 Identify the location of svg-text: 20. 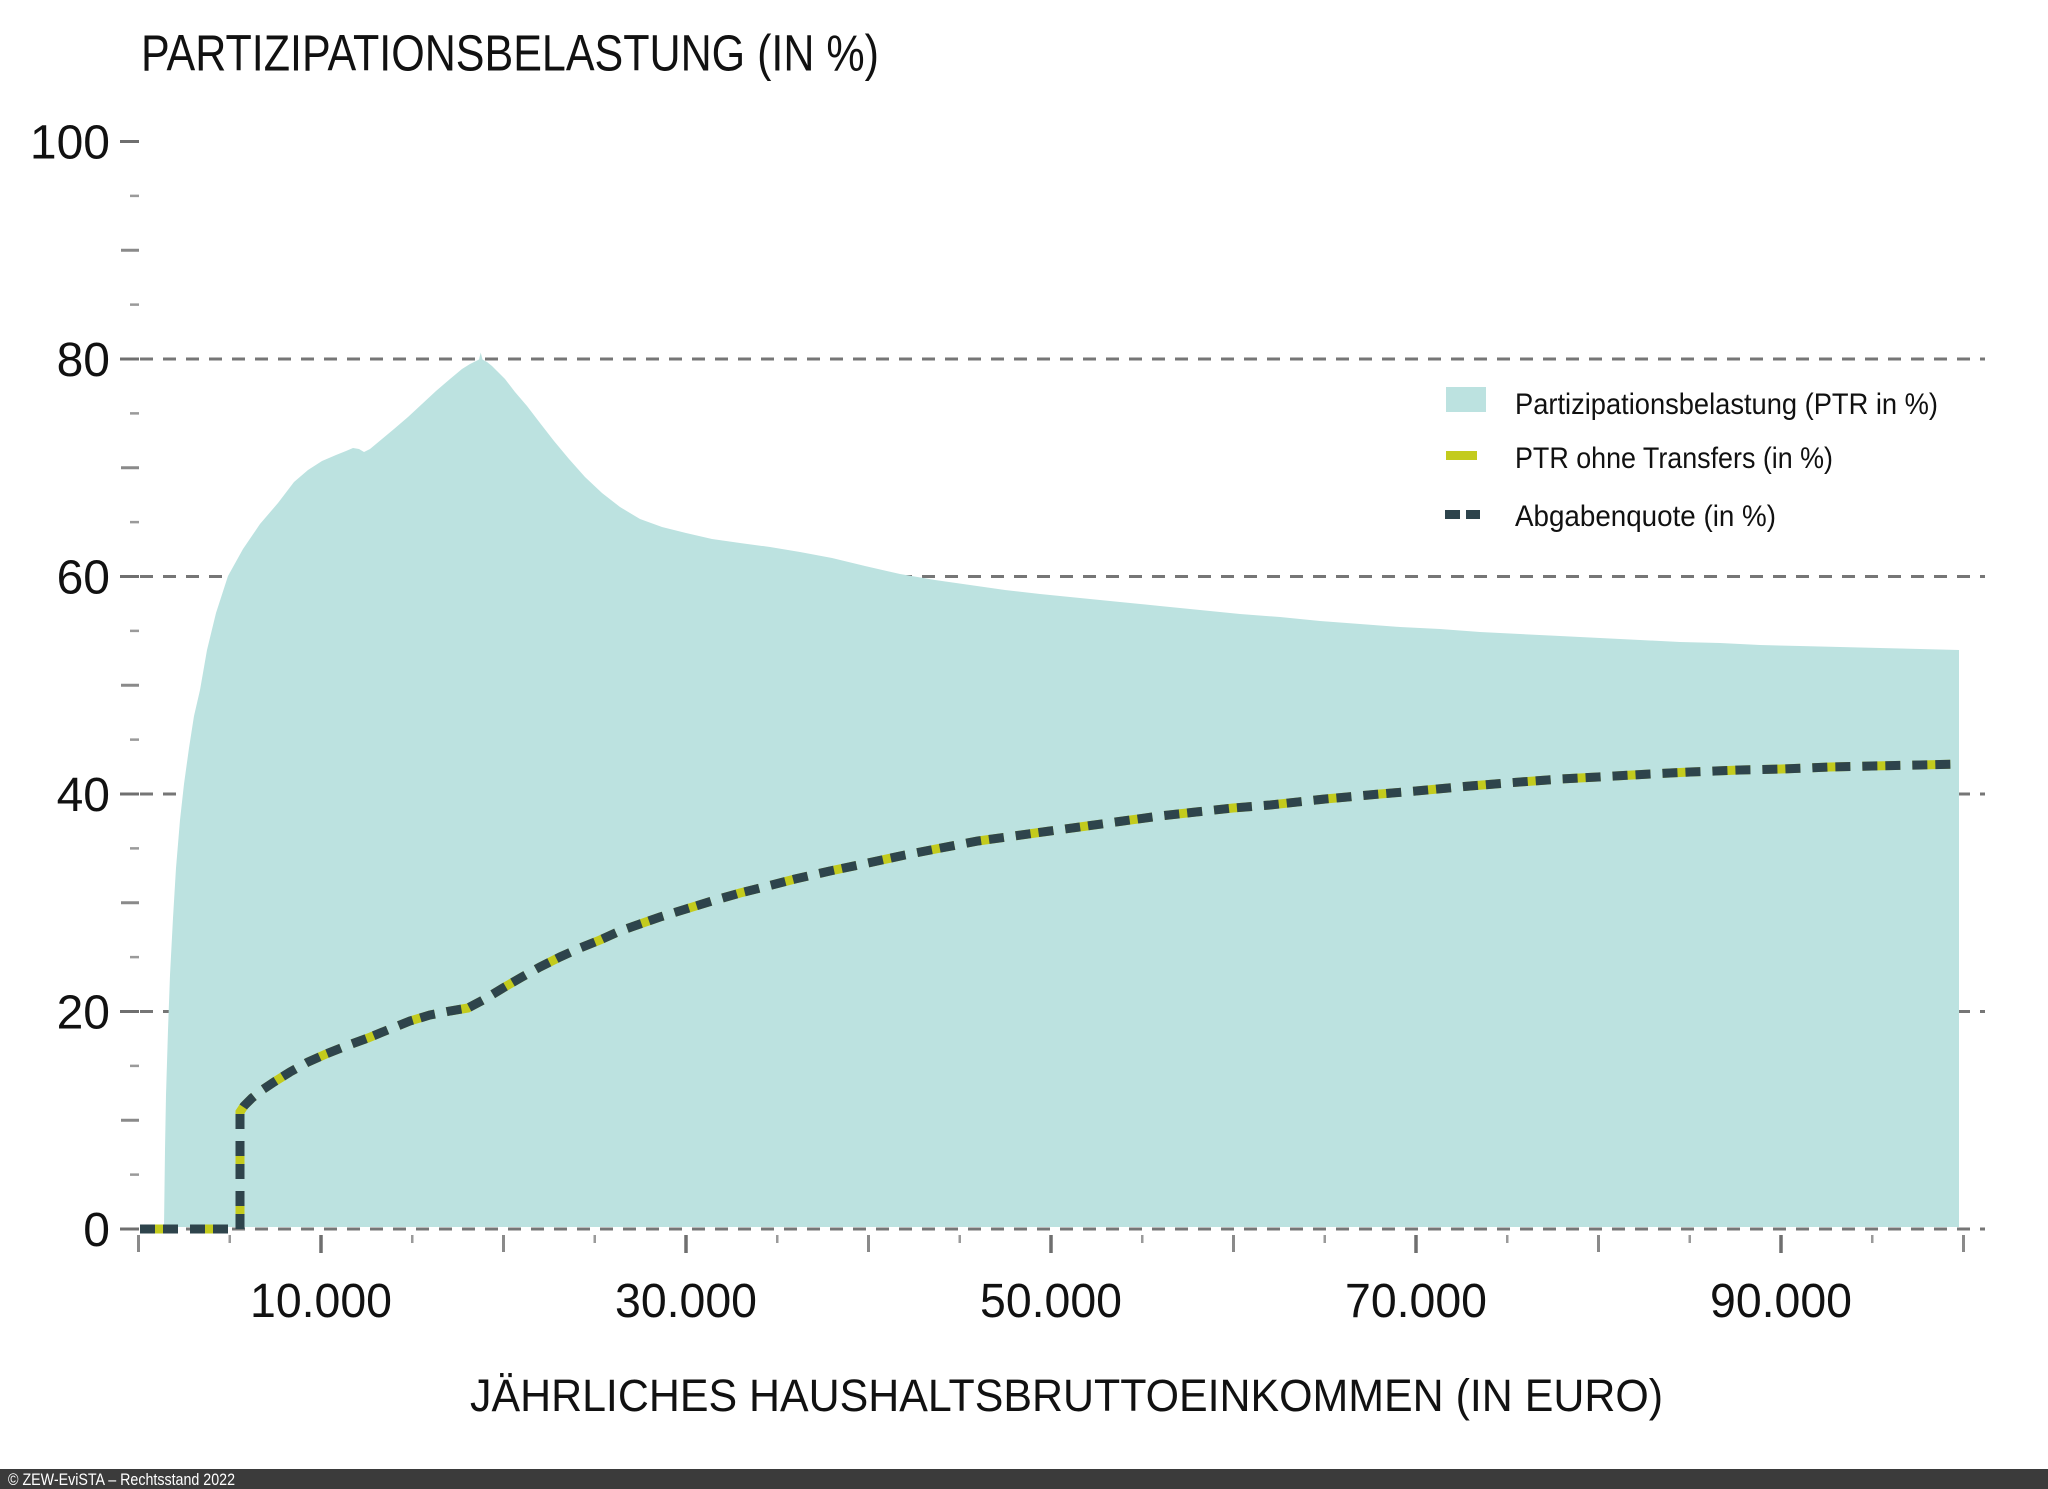
(83, 1013).